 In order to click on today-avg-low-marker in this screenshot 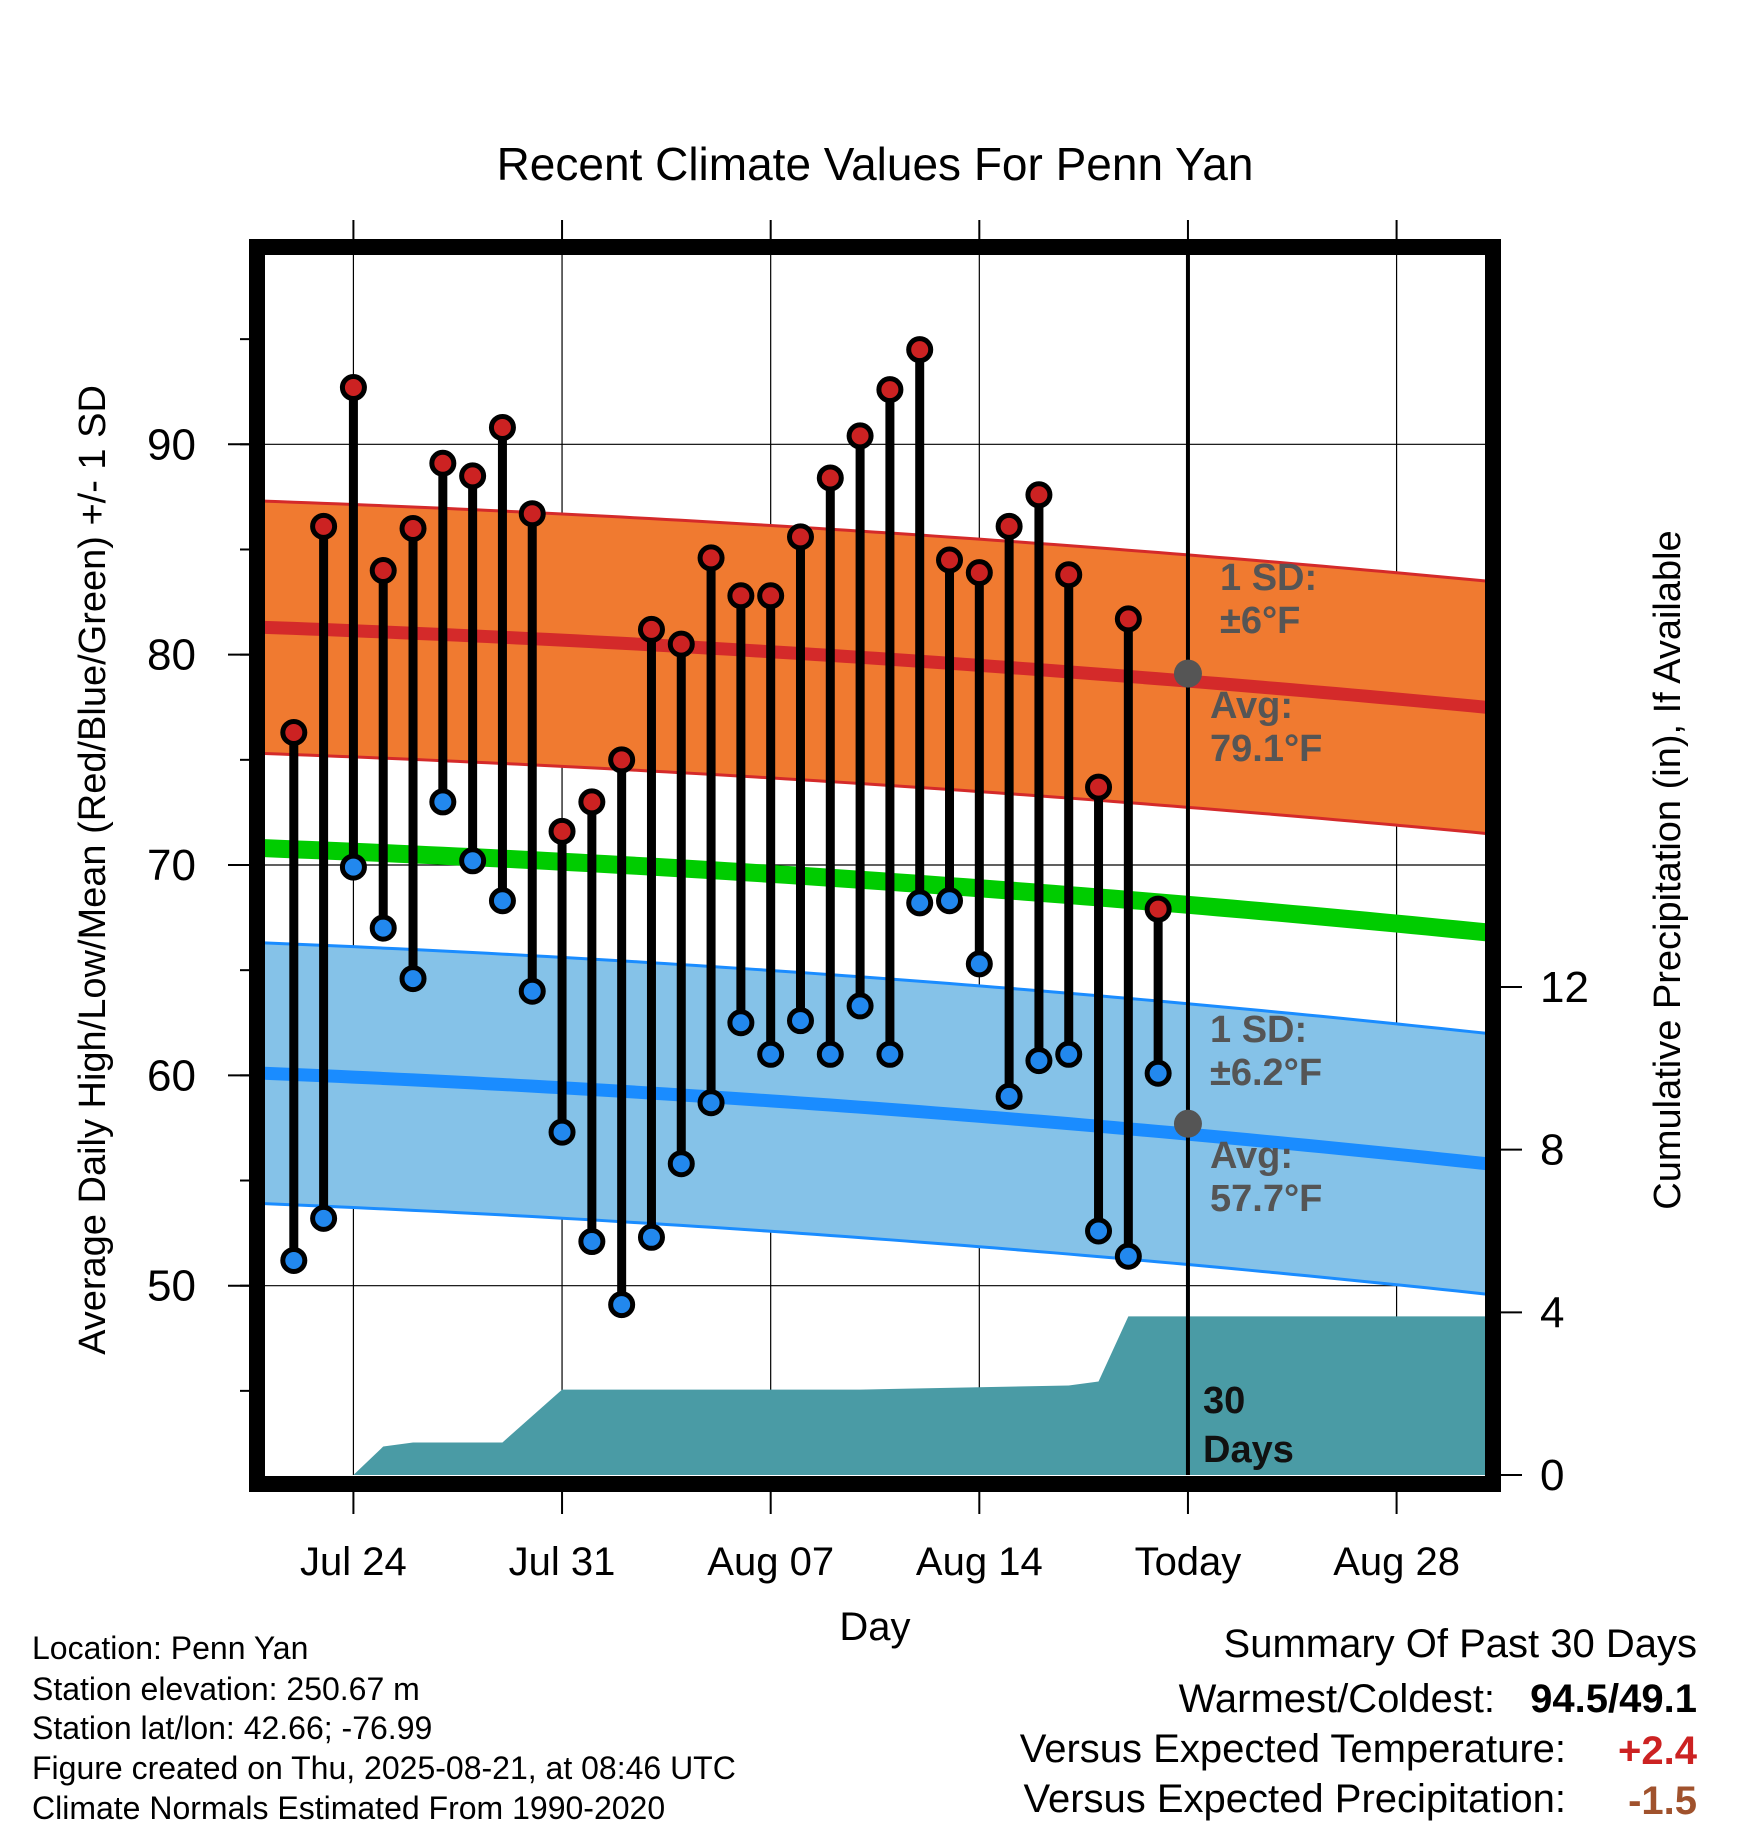, I will do `click(1187, 1123)`.